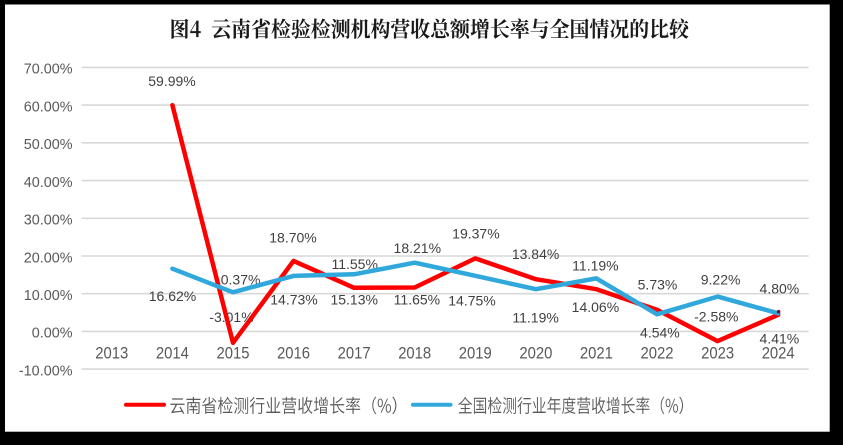 The width and height of the screenshot is (843, 445). What do you see at coordinates (172, 354) in the screenshot?
I see `svg-text: 2014` at bounding box center [172, 354].